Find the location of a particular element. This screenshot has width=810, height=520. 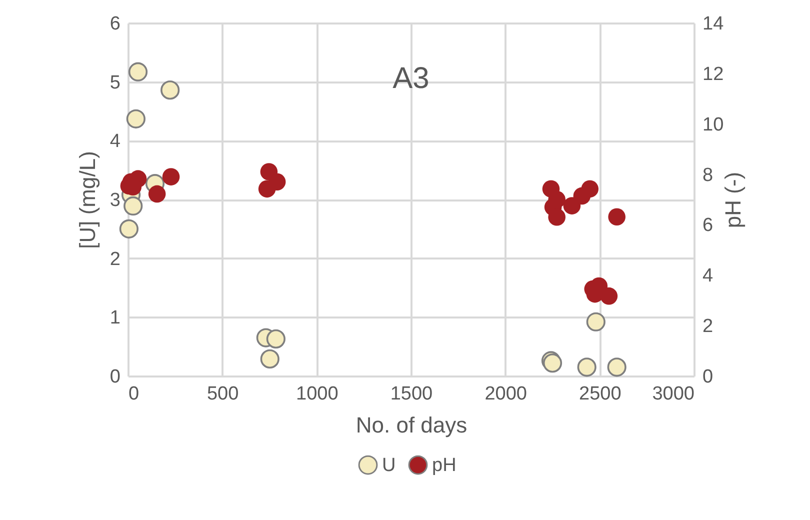

y-tick-label: 5 is located at coordinates (115, 83).